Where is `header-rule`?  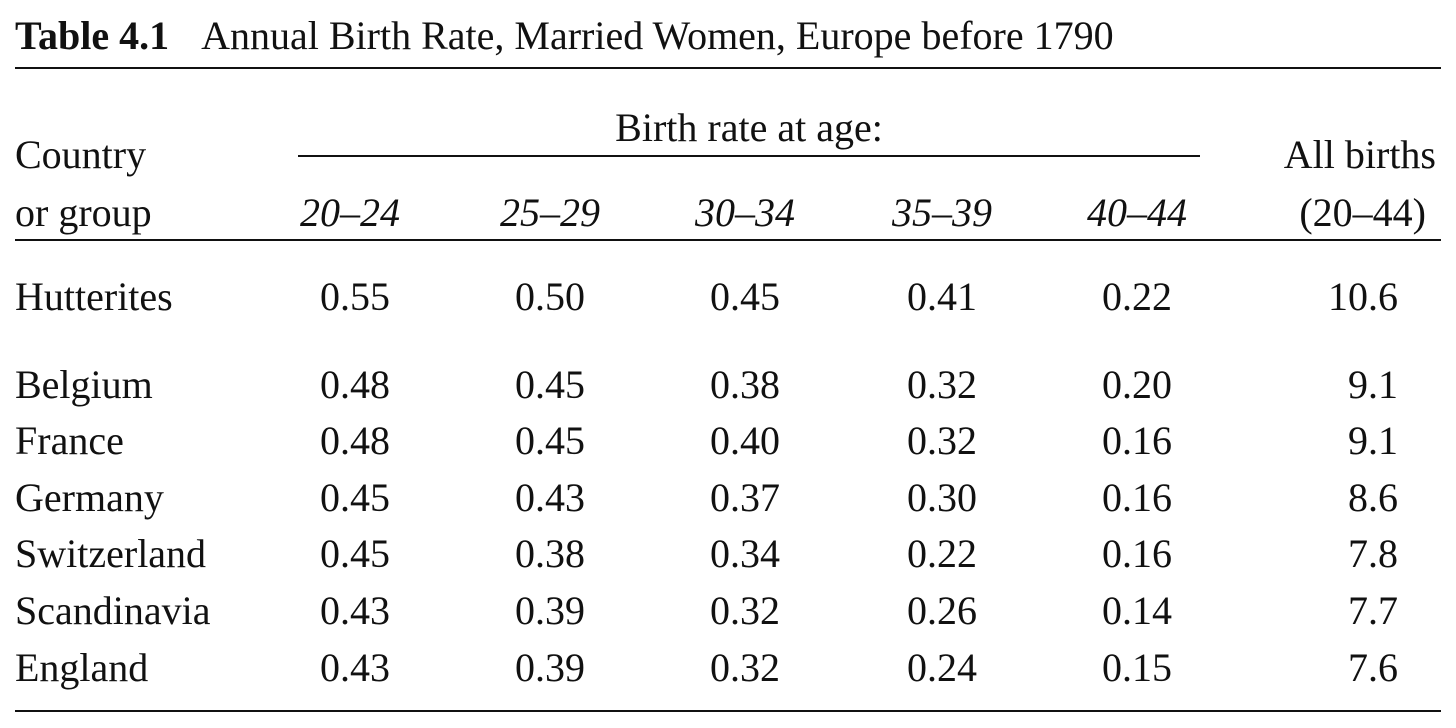 header-rule is located at coordinates (728, 240).